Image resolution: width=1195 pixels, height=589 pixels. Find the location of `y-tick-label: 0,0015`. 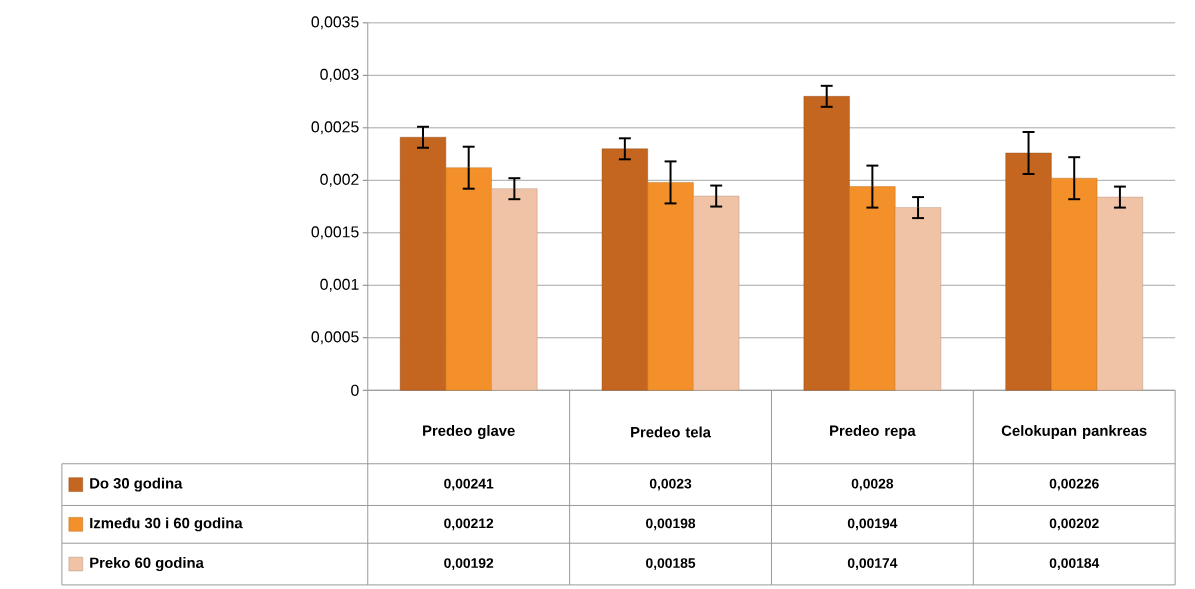

y-tick-label: 0,0015 is located at coordinates (335, 233).